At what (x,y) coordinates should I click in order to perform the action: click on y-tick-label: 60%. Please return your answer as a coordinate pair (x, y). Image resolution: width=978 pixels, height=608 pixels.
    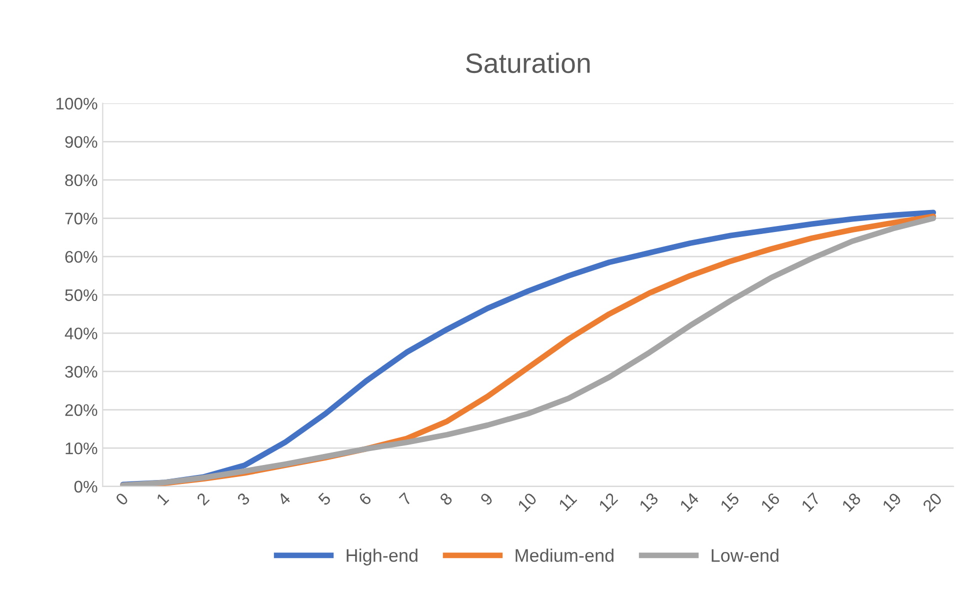
    Looking at the image, I should click on (81, 256).